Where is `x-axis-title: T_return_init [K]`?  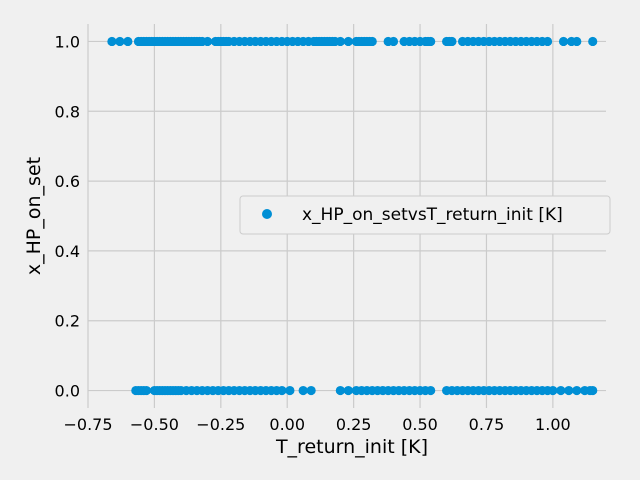
x-axis-title: T_return_init [K] is located at coordinates (351, 447).